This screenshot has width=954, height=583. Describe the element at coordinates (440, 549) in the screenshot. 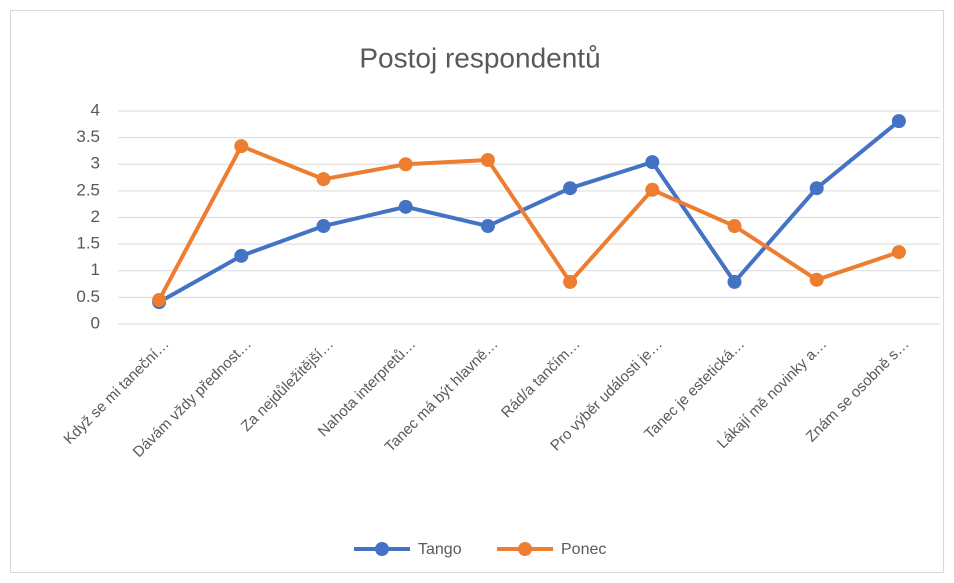

I see `legend-label: Tango` at that location.